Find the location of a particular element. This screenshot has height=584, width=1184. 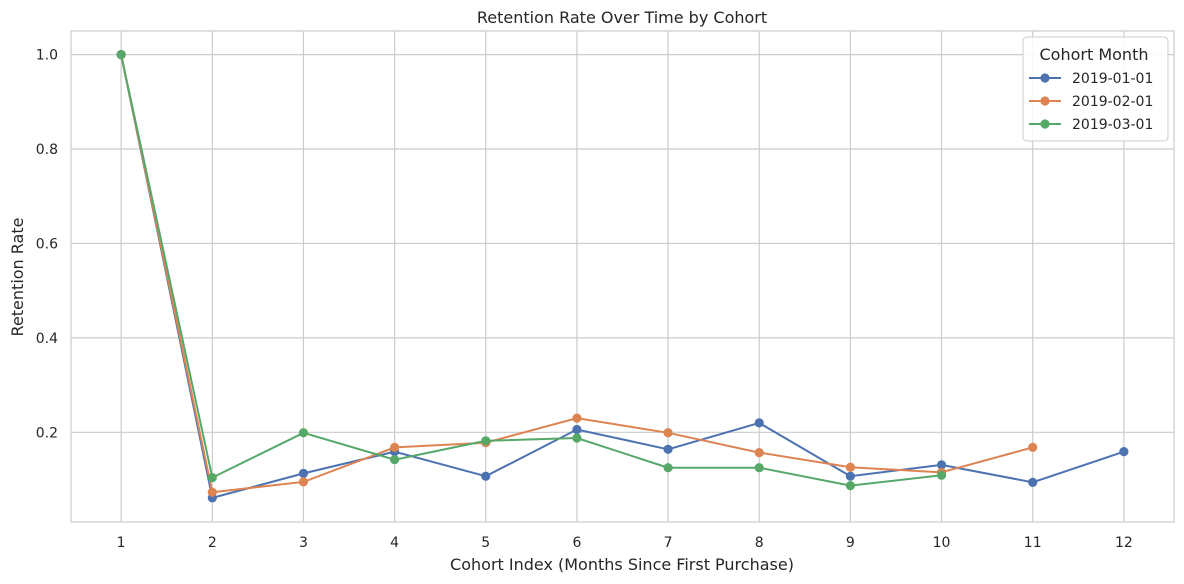

x-tick-label: 11 is located at coordinates (1033, 543).